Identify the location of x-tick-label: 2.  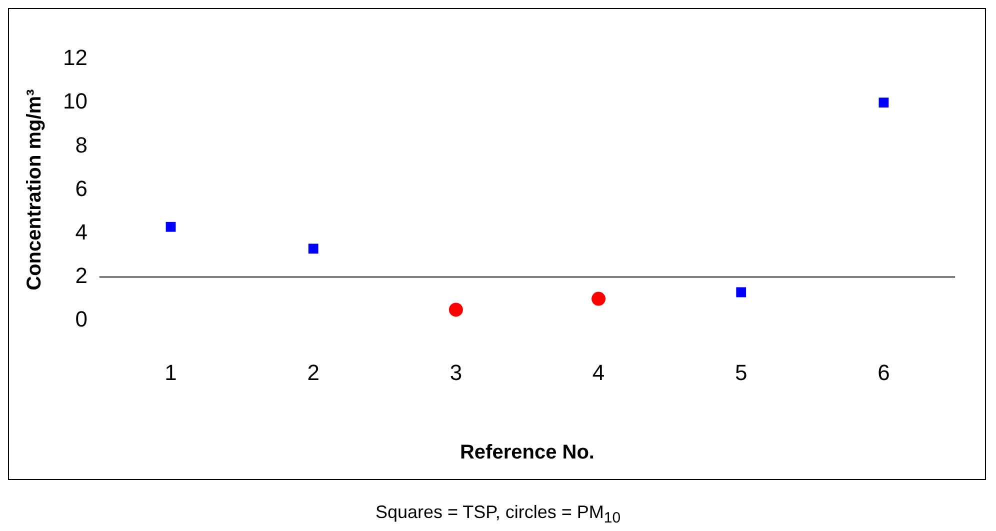
(313, 372).